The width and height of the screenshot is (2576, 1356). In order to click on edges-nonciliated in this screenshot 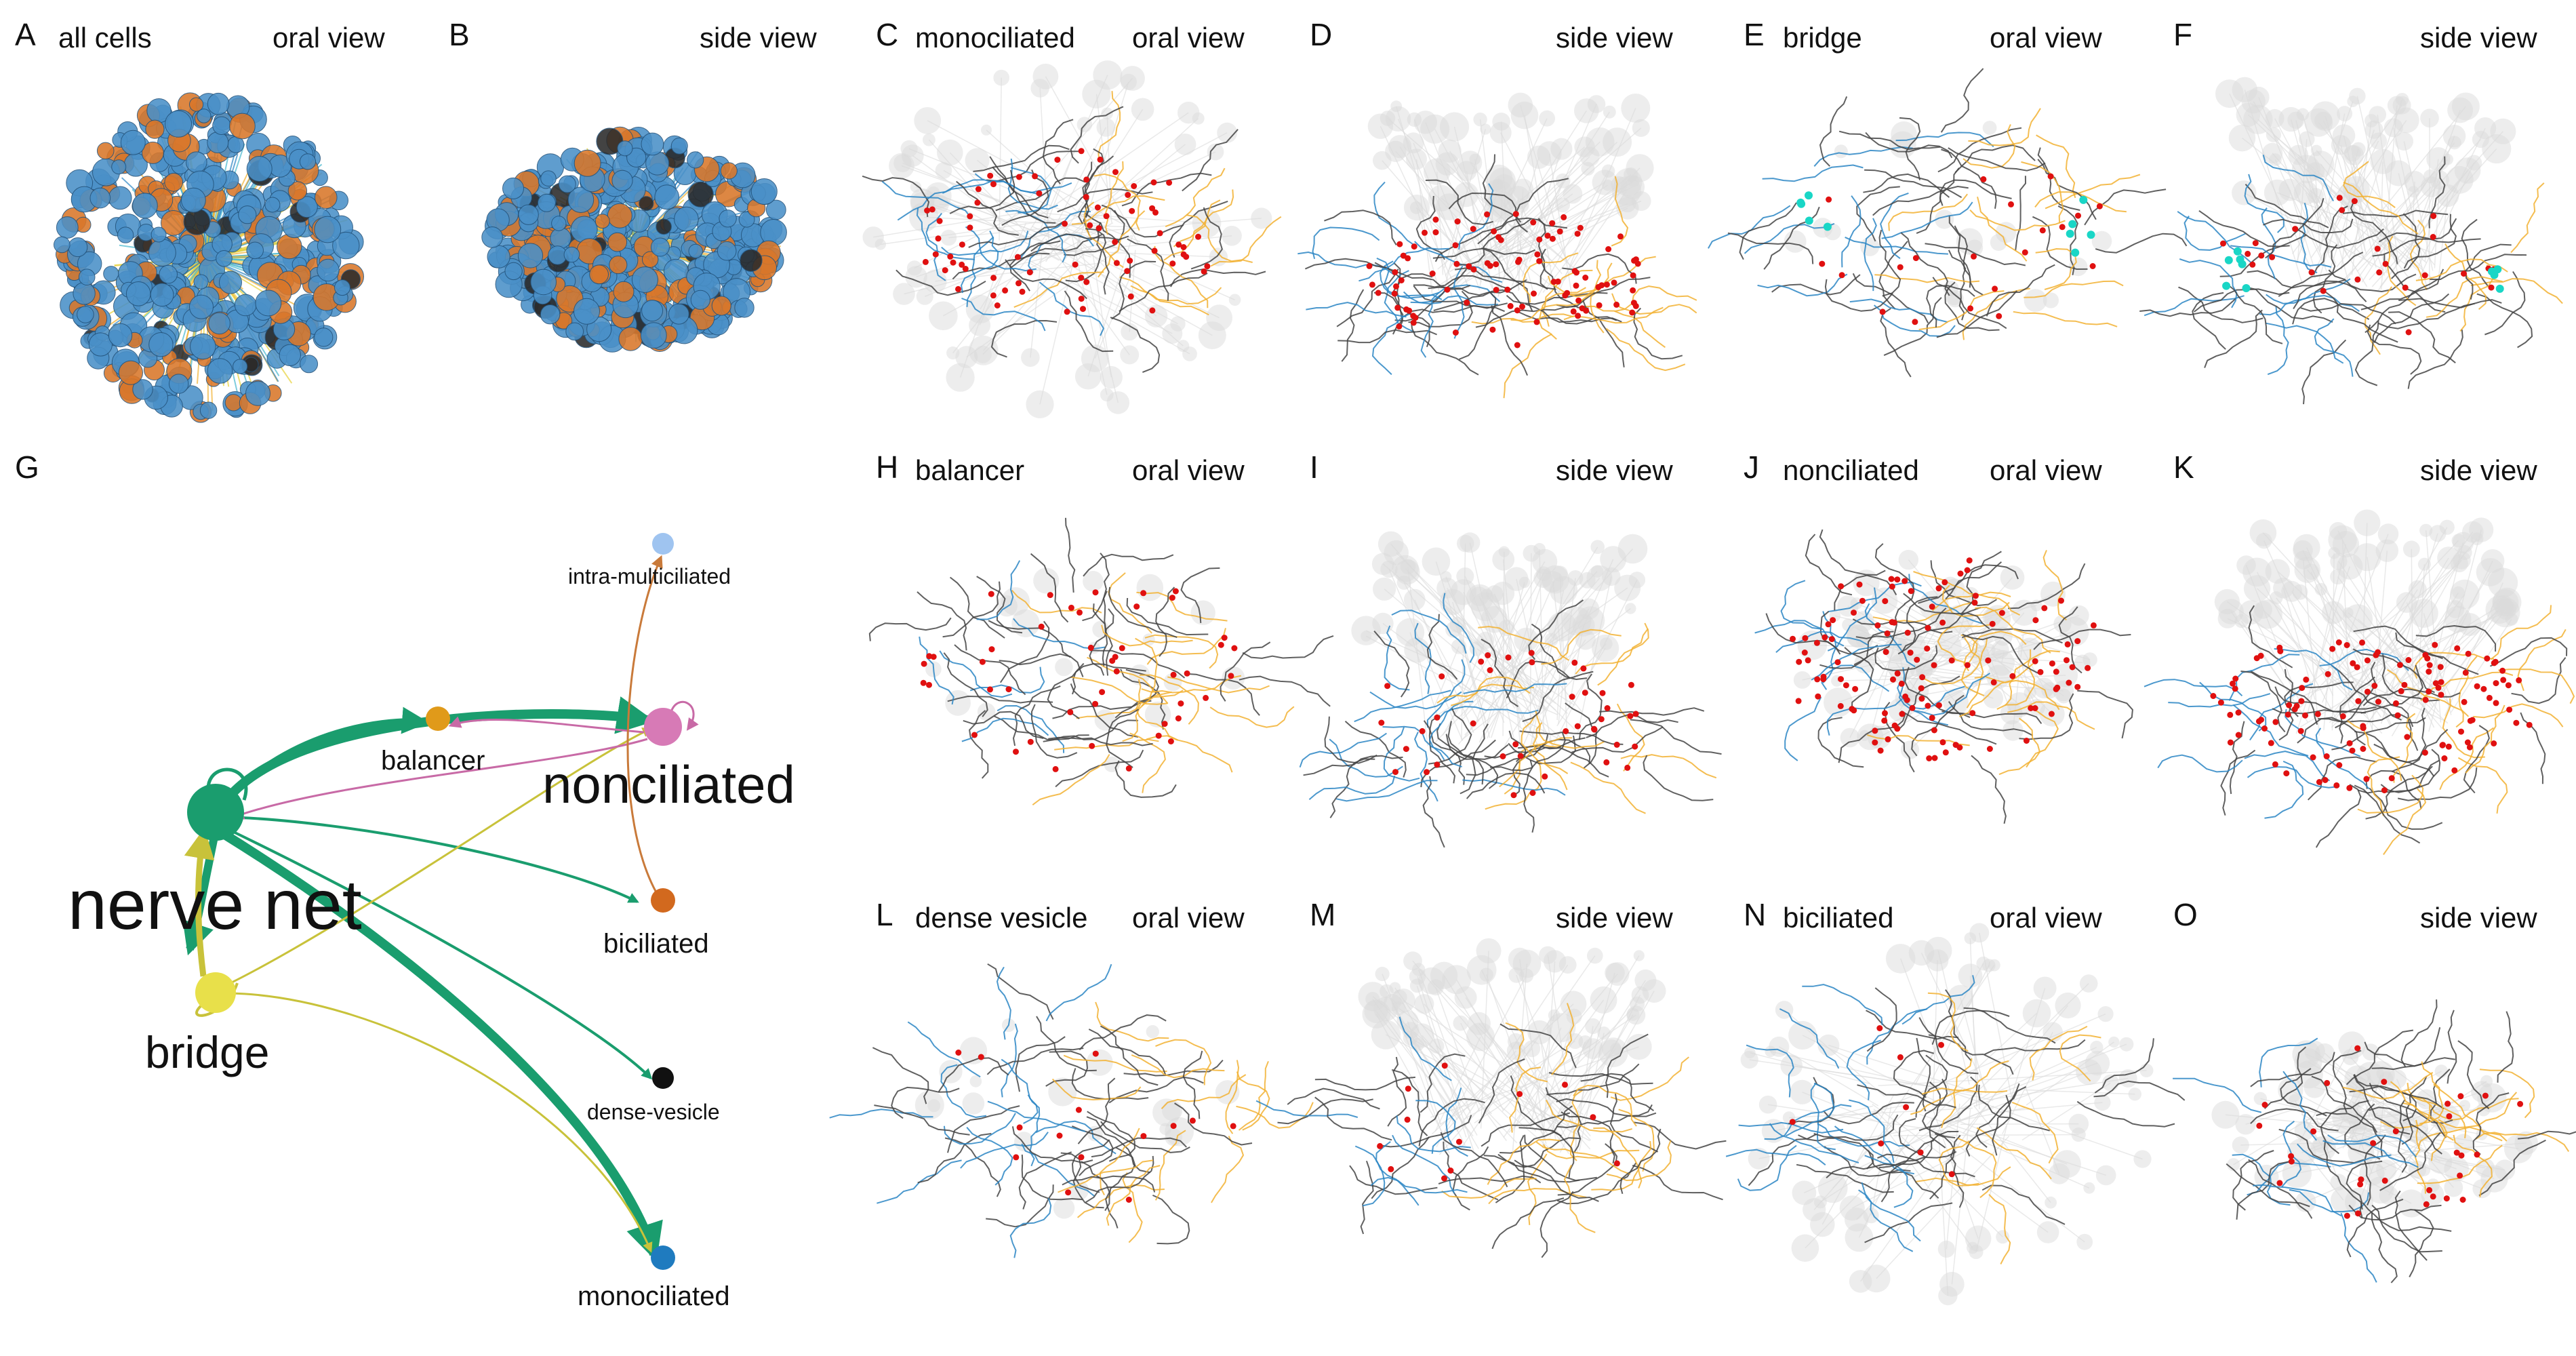, I will do `click(465, 760)`.